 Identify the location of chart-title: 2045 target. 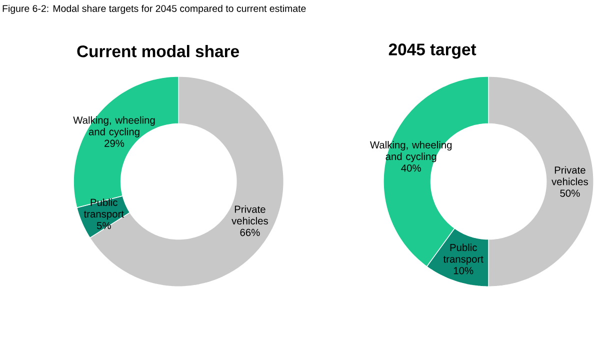
(432, 51).